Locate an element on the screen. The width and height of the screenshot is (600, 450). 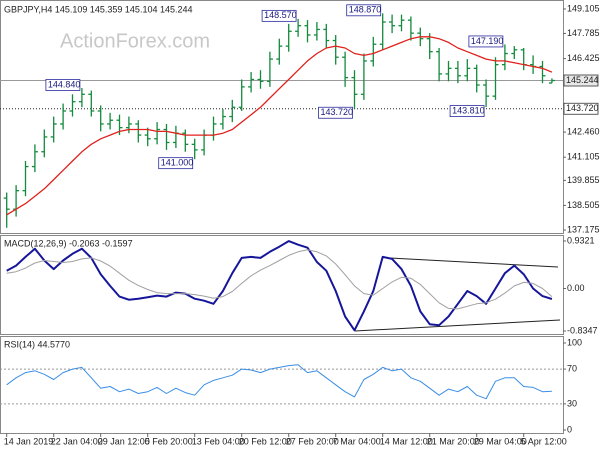
annotation-label: 148.570 is located at coordinates (280, 15).